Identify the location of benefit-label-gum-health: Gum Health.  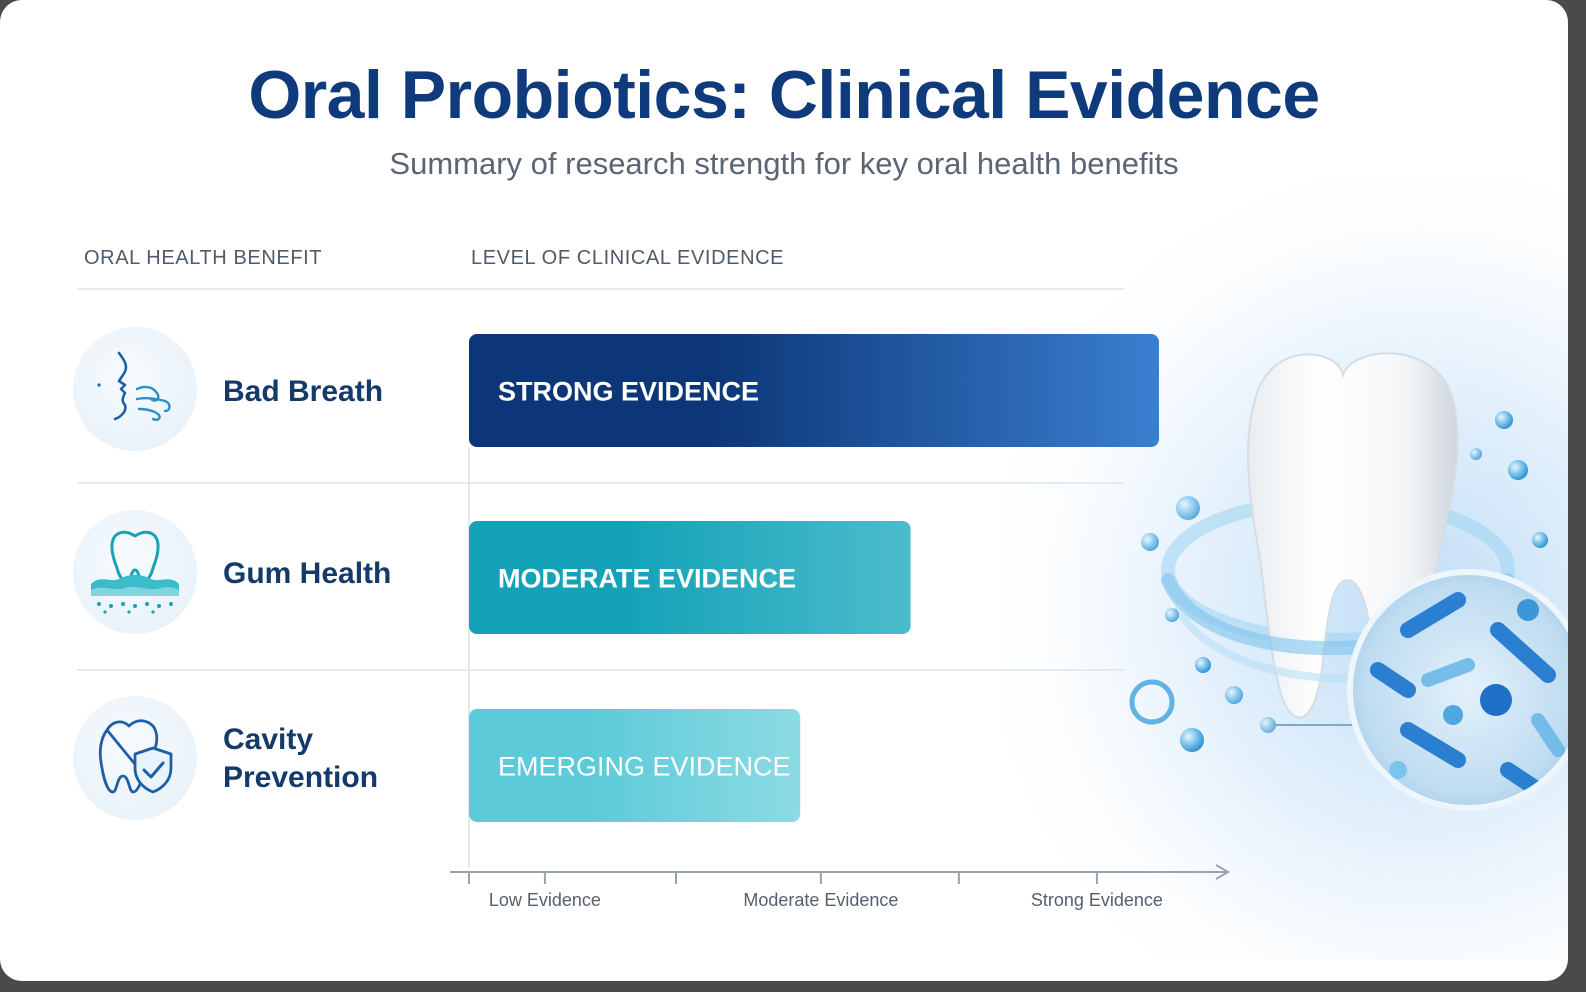
(307, 573).